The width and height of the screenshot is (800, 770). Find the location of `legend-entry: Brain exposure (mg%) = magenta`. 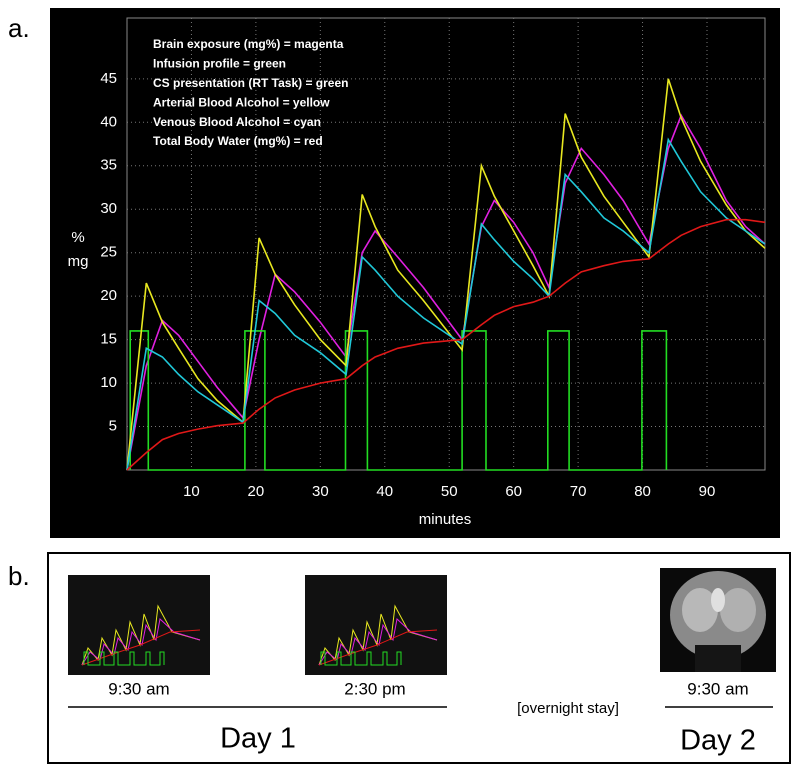

legend-entry: Brain exposure (mg%) = magenta is located at coordinates (248, 44).